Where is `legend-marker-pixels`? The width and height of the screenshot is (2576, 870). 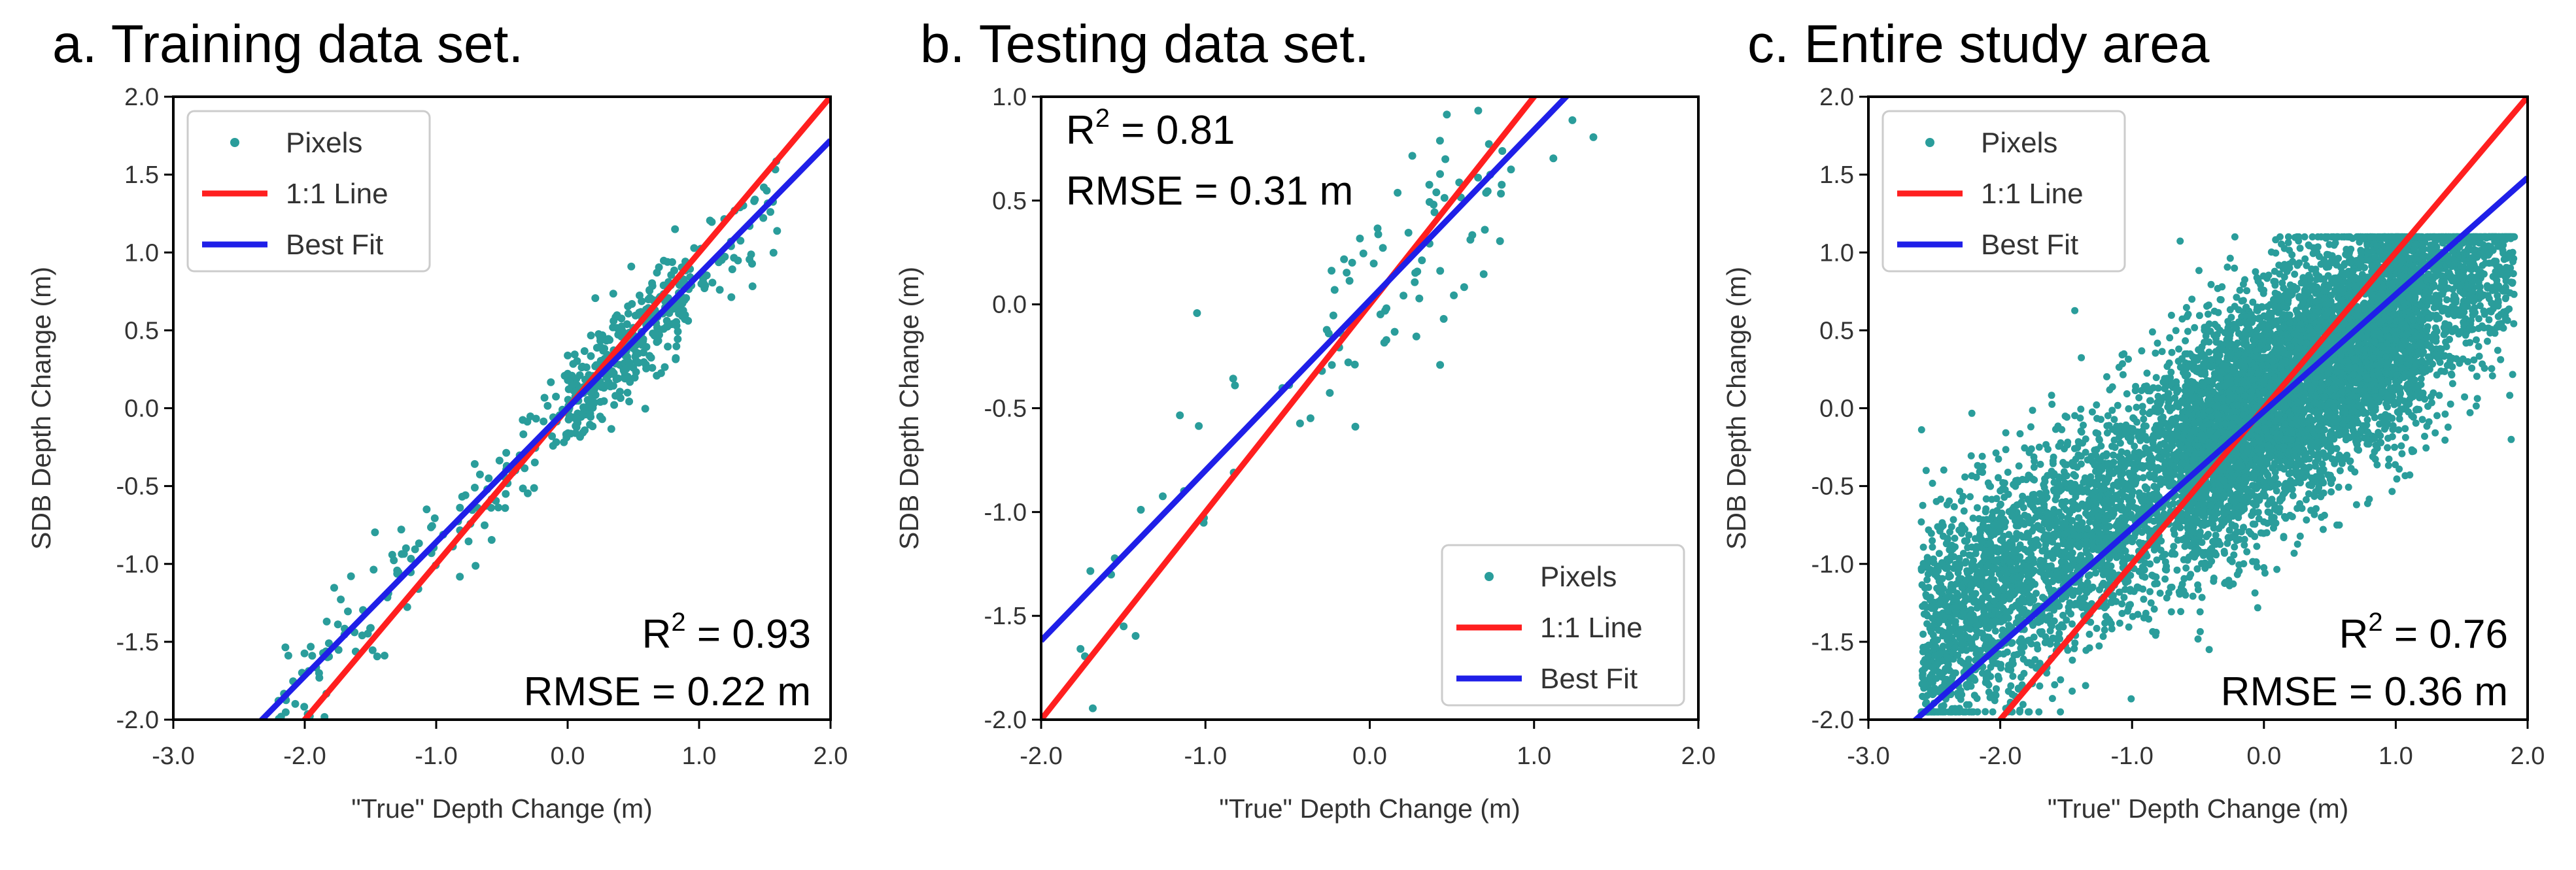 legend-marker-pixels is located at coordinates (235, 142).